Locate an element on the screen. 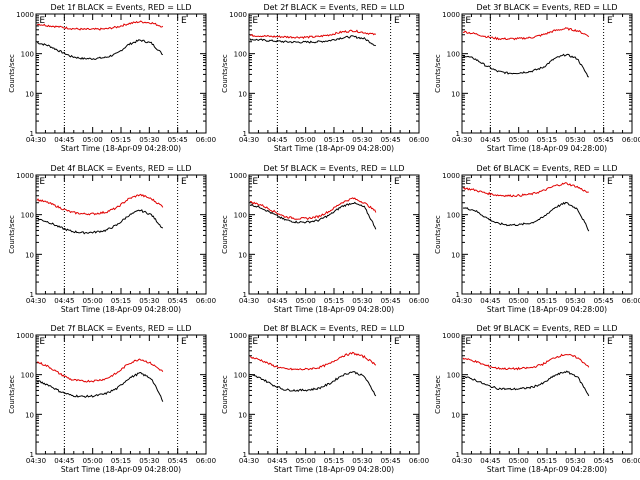 This screenshot has height=480, width=640. chart-title: Det 7f BLACK = Events, RED = LLD is located at coordinates (120, 328).